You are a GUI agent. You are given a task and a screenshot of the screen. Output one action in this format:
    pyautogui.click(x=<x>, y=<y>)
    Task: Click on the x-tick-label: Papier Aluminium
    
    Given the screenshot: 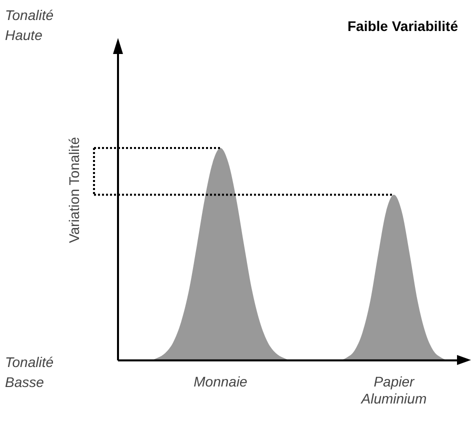 What is the action you would take?
    pyautogui.click(x=393, y=390)
    